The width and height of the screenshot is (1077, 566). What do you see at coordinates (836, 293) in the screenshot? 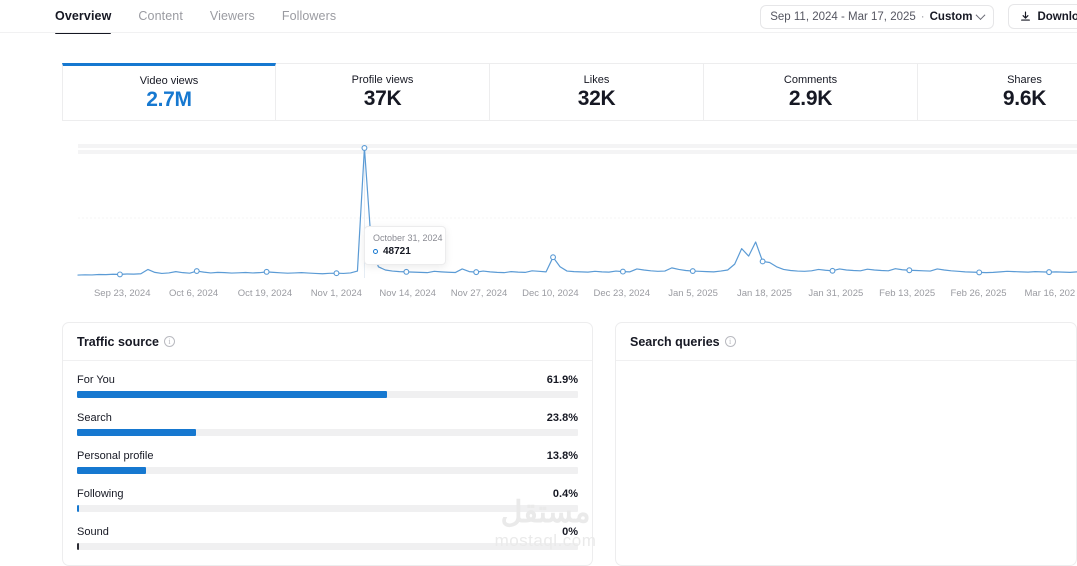
I see `chart-x-tick-label: Jan 31, 2025` at bounding box center [836, 293].